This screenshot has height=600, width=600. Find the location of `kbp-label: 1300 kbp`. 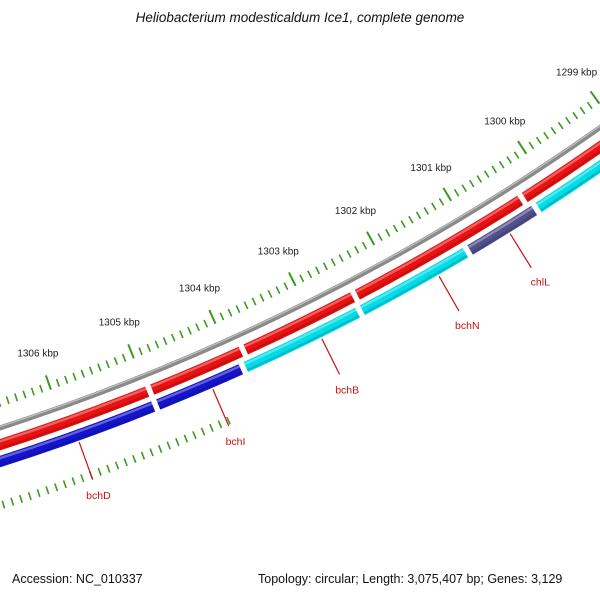

kbp-label: 1300 kbp is located at coordinates (505, 122).